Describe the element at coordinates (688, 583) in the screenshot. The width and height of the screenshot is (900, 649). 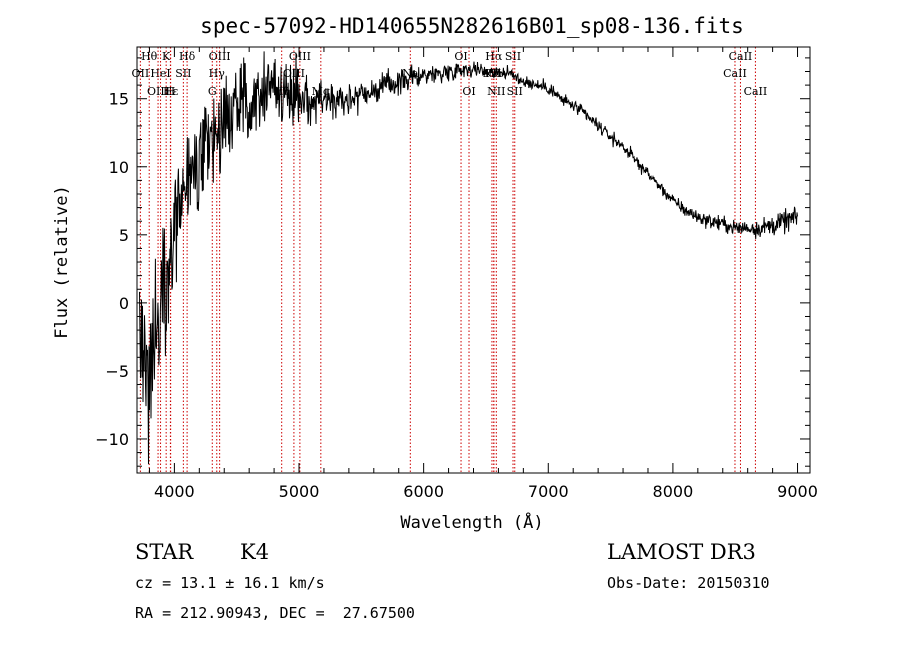
I see `observation-date: Obs-Date: 20150310` at that location.